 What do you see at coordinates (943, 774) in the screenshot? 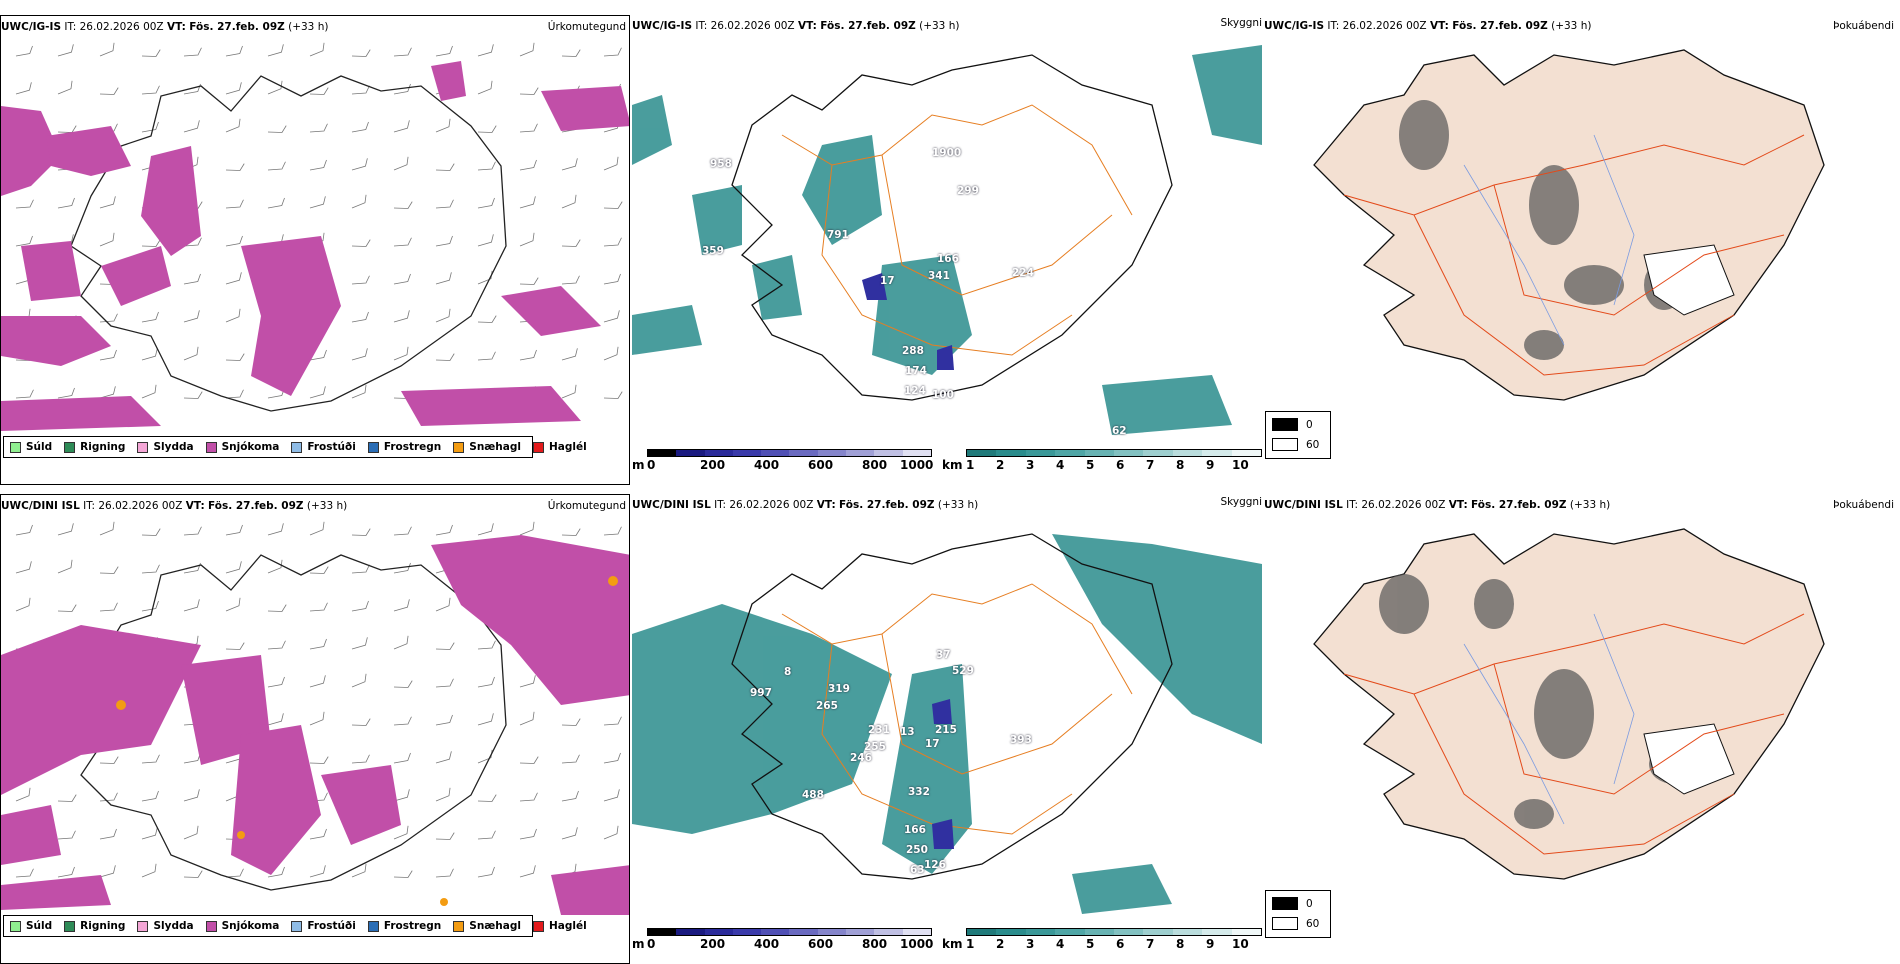
I see `very-low-visibility` at bounding box center [943, 774].